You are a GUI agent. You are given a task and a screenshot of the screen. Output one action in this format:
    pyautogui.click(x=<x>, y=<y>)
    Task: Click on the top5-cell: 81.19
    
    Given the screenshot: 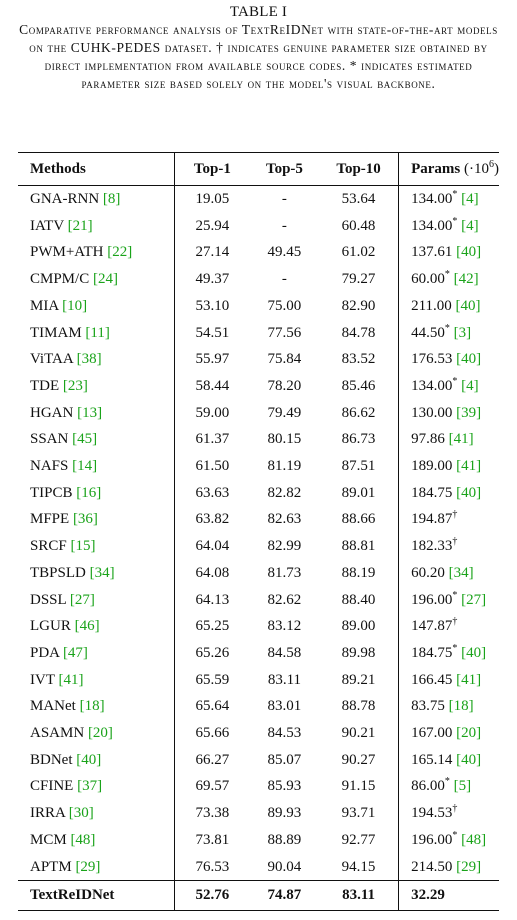 What is the action you would take?
    pyautogui.click(x=284, y=466)
    